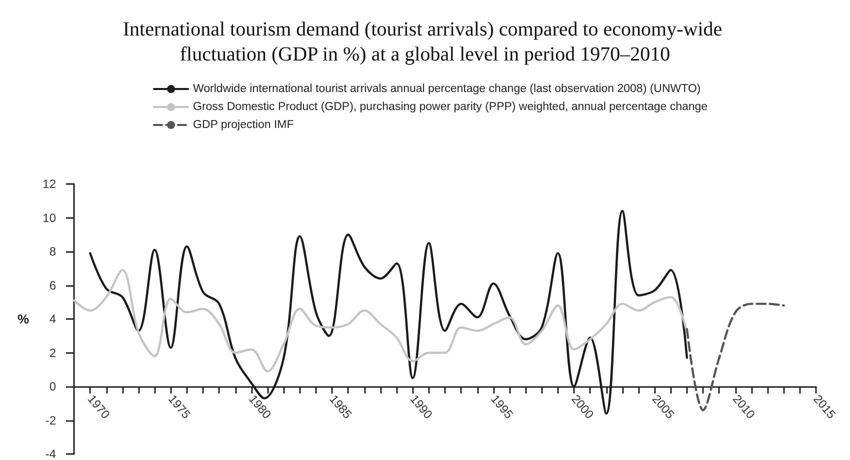 This screenshot has height=460, width=850. I want to click on chart-title: International tourism demand (tourist arrivals) compared to economy-wide fluctuation (GDP in %) at a global level in period 1970–2010, so click(425, 42).